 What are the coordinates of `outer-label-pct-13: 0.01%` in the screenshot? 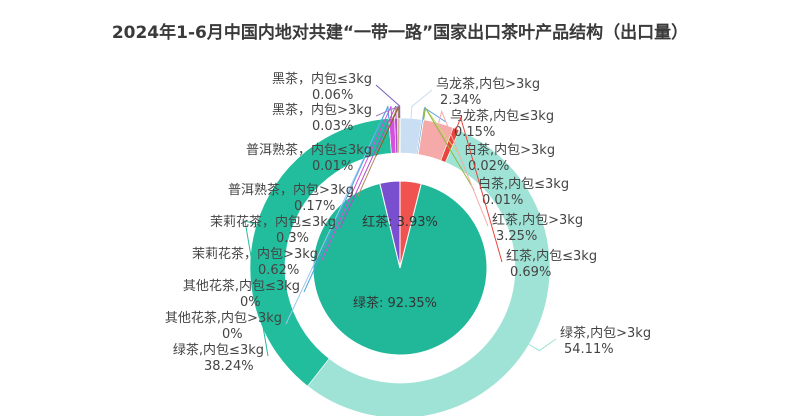 It's located at (332, 166).